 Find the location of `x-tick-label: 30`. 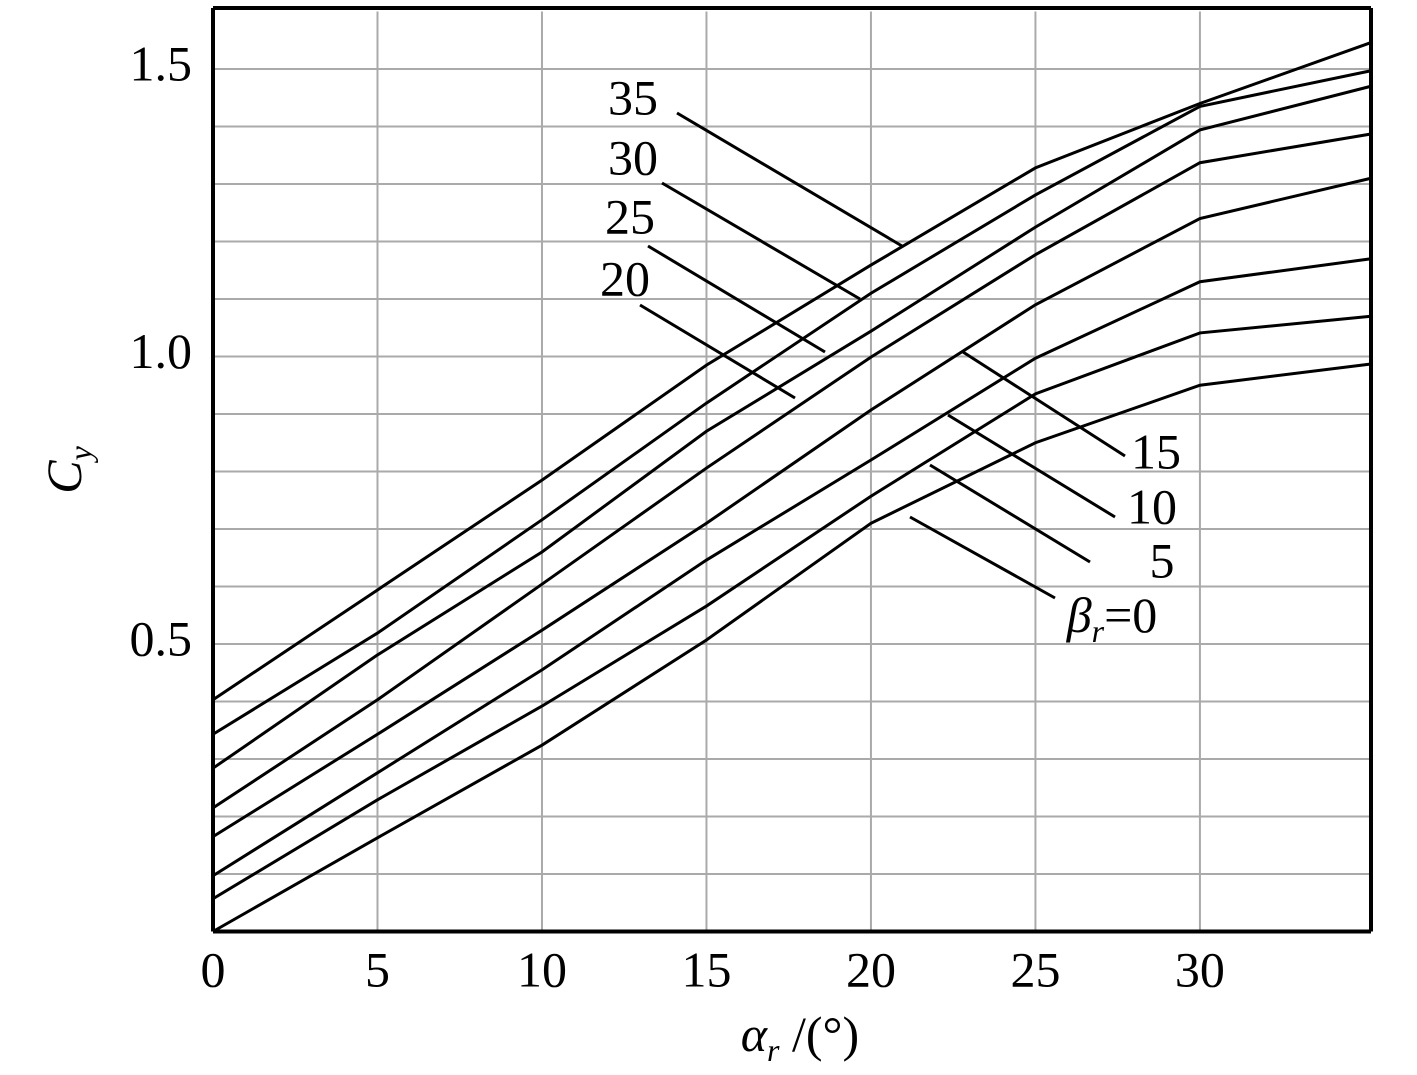

x-tick-label: 30 is located at coordinates (1200, 969).